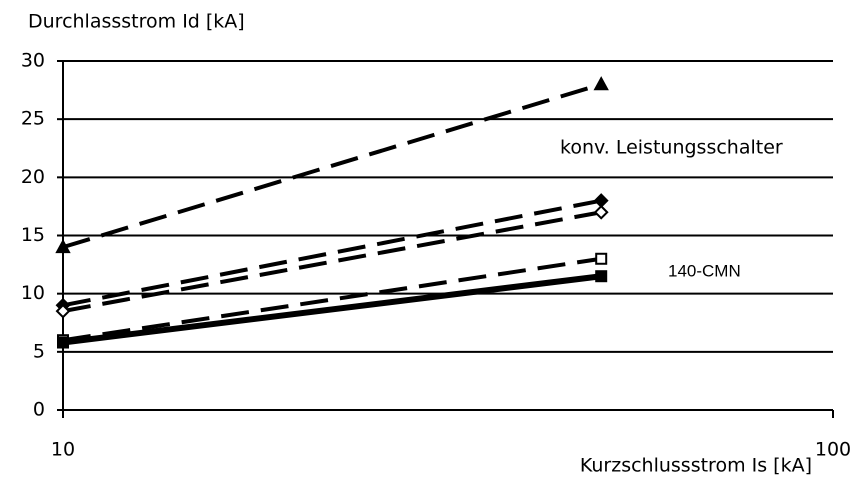  What do you see at coordinates (136, 22) in the screenshot?
I see `chart-title: Durchlassstrom Id [kA]` at bounding box center [136, 22].